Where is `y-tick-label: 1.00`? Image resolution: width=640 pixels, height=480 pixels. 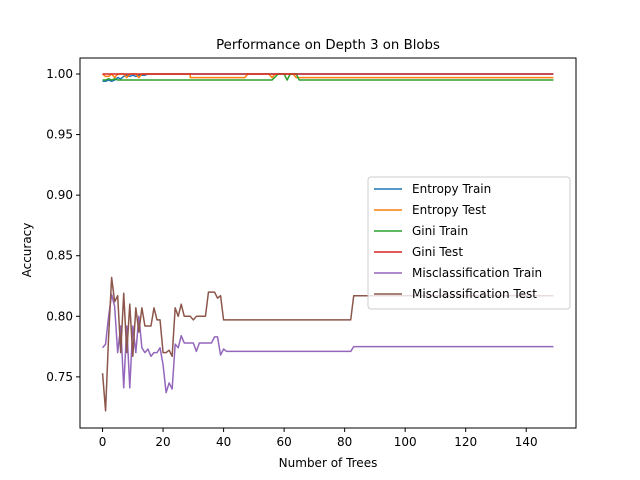 y-tick-label: 1.00 is located at coordinates (59, 74).